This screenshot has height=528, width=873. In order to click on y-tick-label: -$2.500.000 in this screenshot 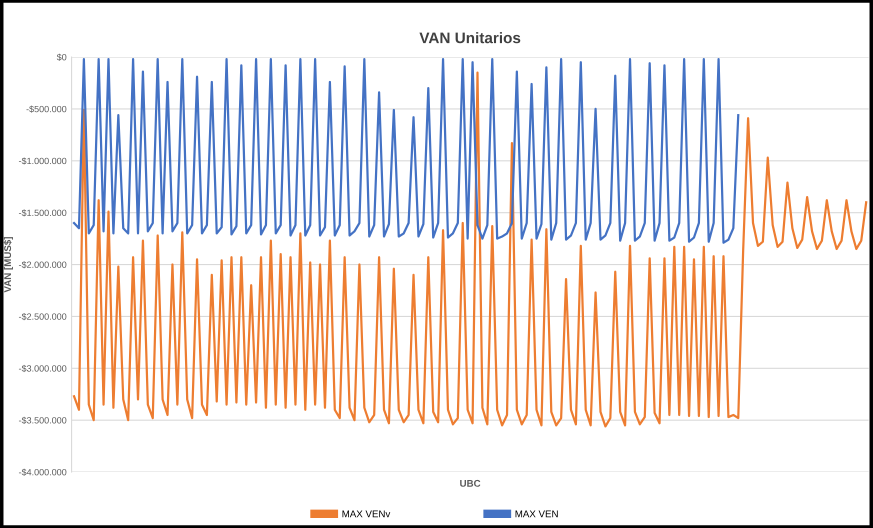, I will do `click(42, 316)`.